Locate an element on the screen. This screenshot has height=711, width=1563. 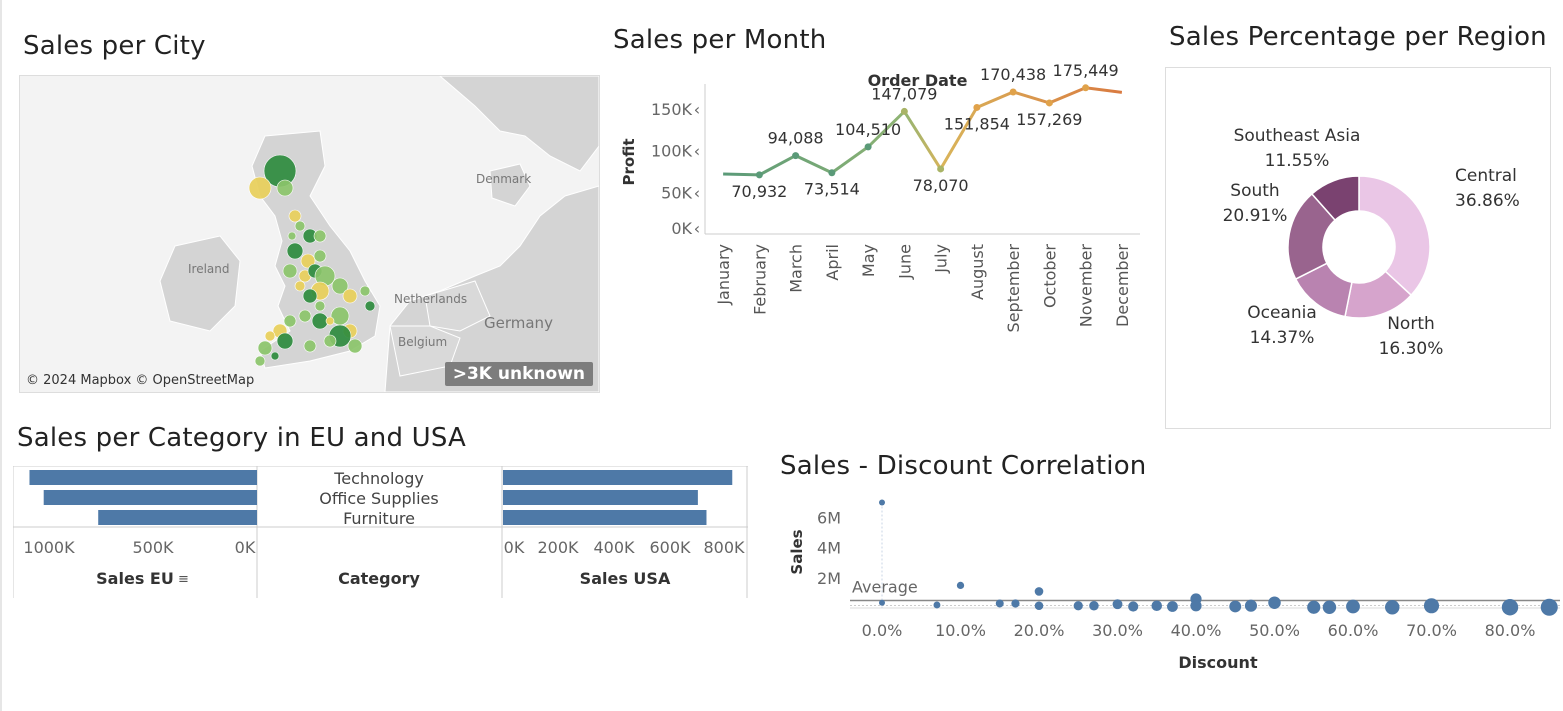
slice-name: North is located at coordinates (1411, 324).